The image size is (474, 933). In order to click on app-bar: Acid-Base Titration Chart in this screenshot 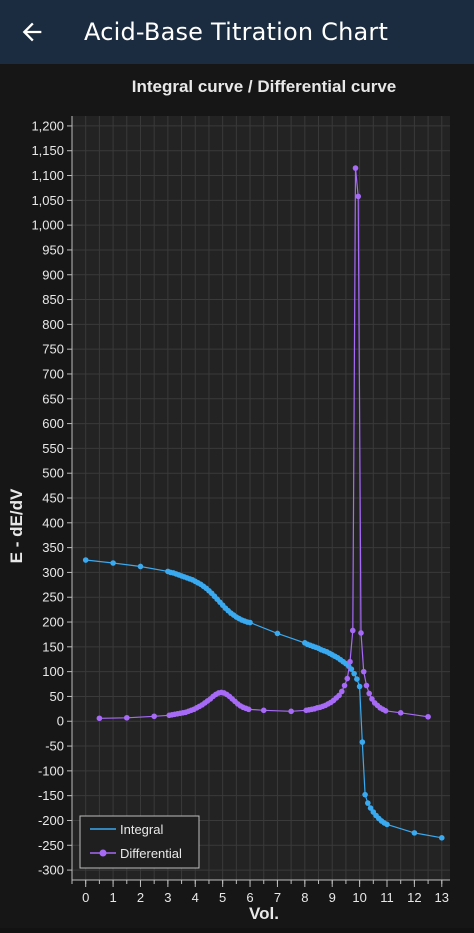, I will do `click(237, 32)`.